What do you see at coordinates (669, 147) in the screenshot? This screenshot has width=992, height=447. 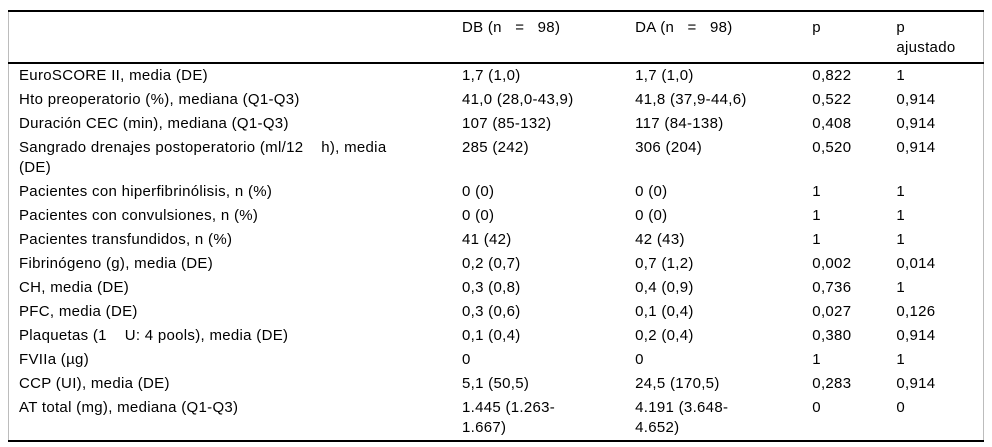 I see `da-value: 306 (204)` at bounding box center [669, 147].